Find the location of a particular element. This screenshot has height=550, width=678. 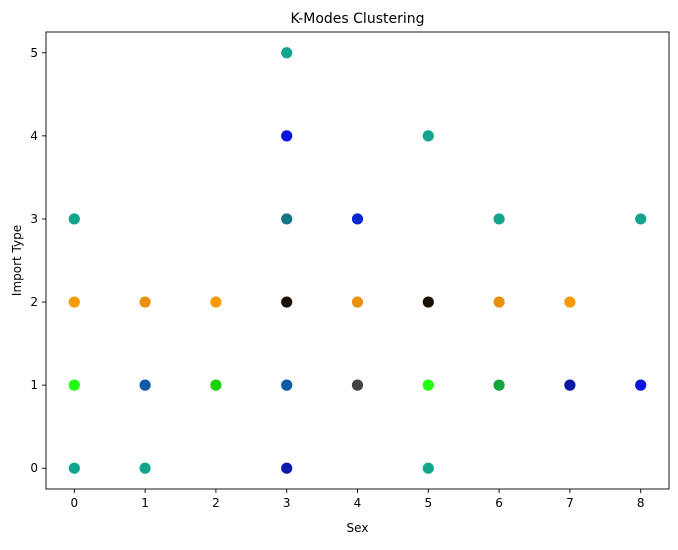

x-axis-ticks: 0 1 2 3 4 5 6 7 8 is located at coordinates (357, 499).